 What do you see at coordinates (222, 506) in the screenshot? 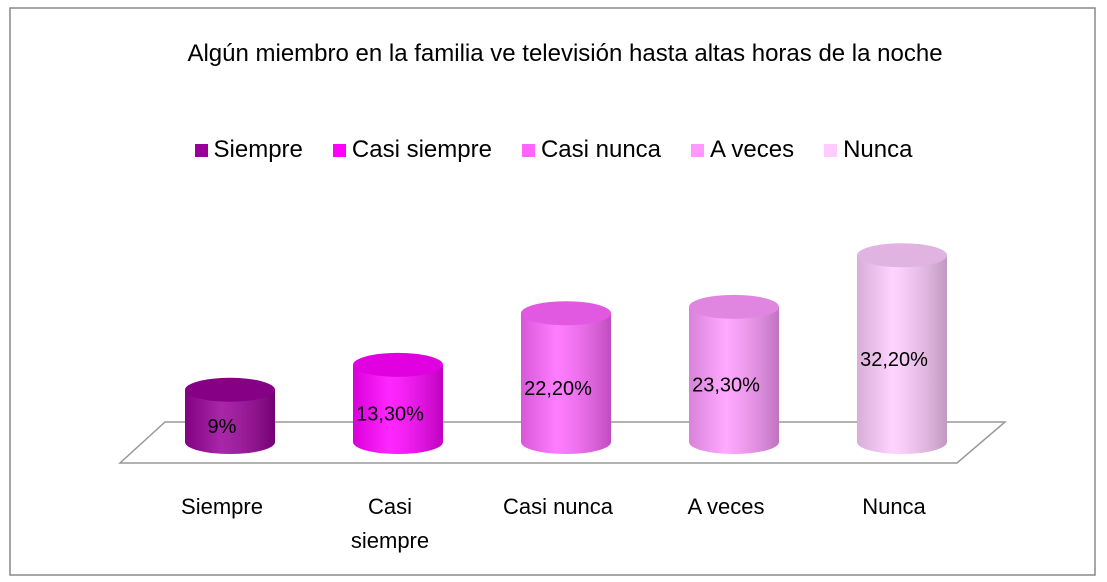
I see `x-tick-label: Siempre` at bounding box center [222, 506].